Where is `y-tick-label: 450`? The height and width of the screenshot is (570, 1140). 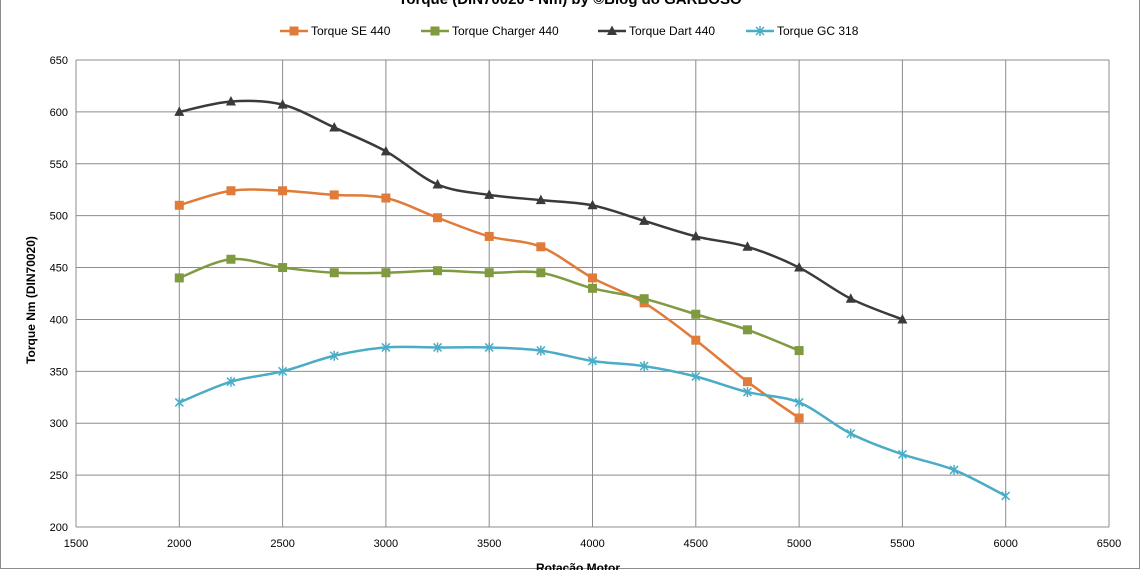 y-tick-label: 450 is located at coordinates (59, 269).